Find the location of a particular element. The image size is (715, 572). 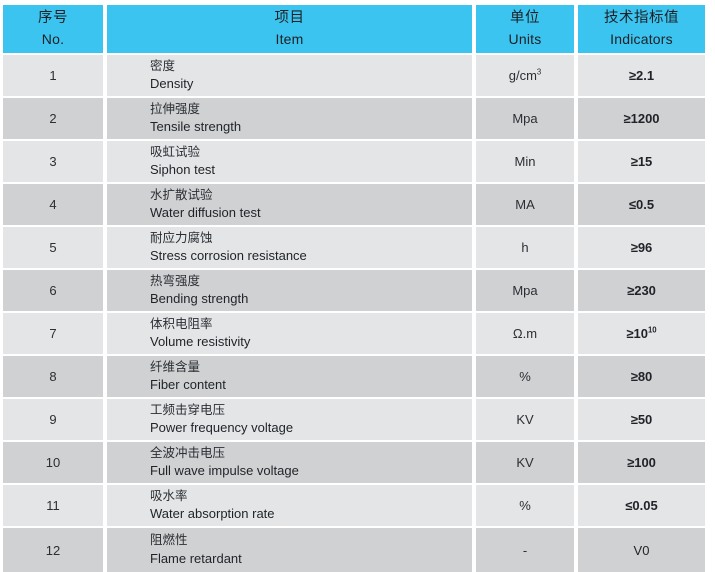

item-text: 吸虹试验 Siphon test is located at coordinates (161, 161).